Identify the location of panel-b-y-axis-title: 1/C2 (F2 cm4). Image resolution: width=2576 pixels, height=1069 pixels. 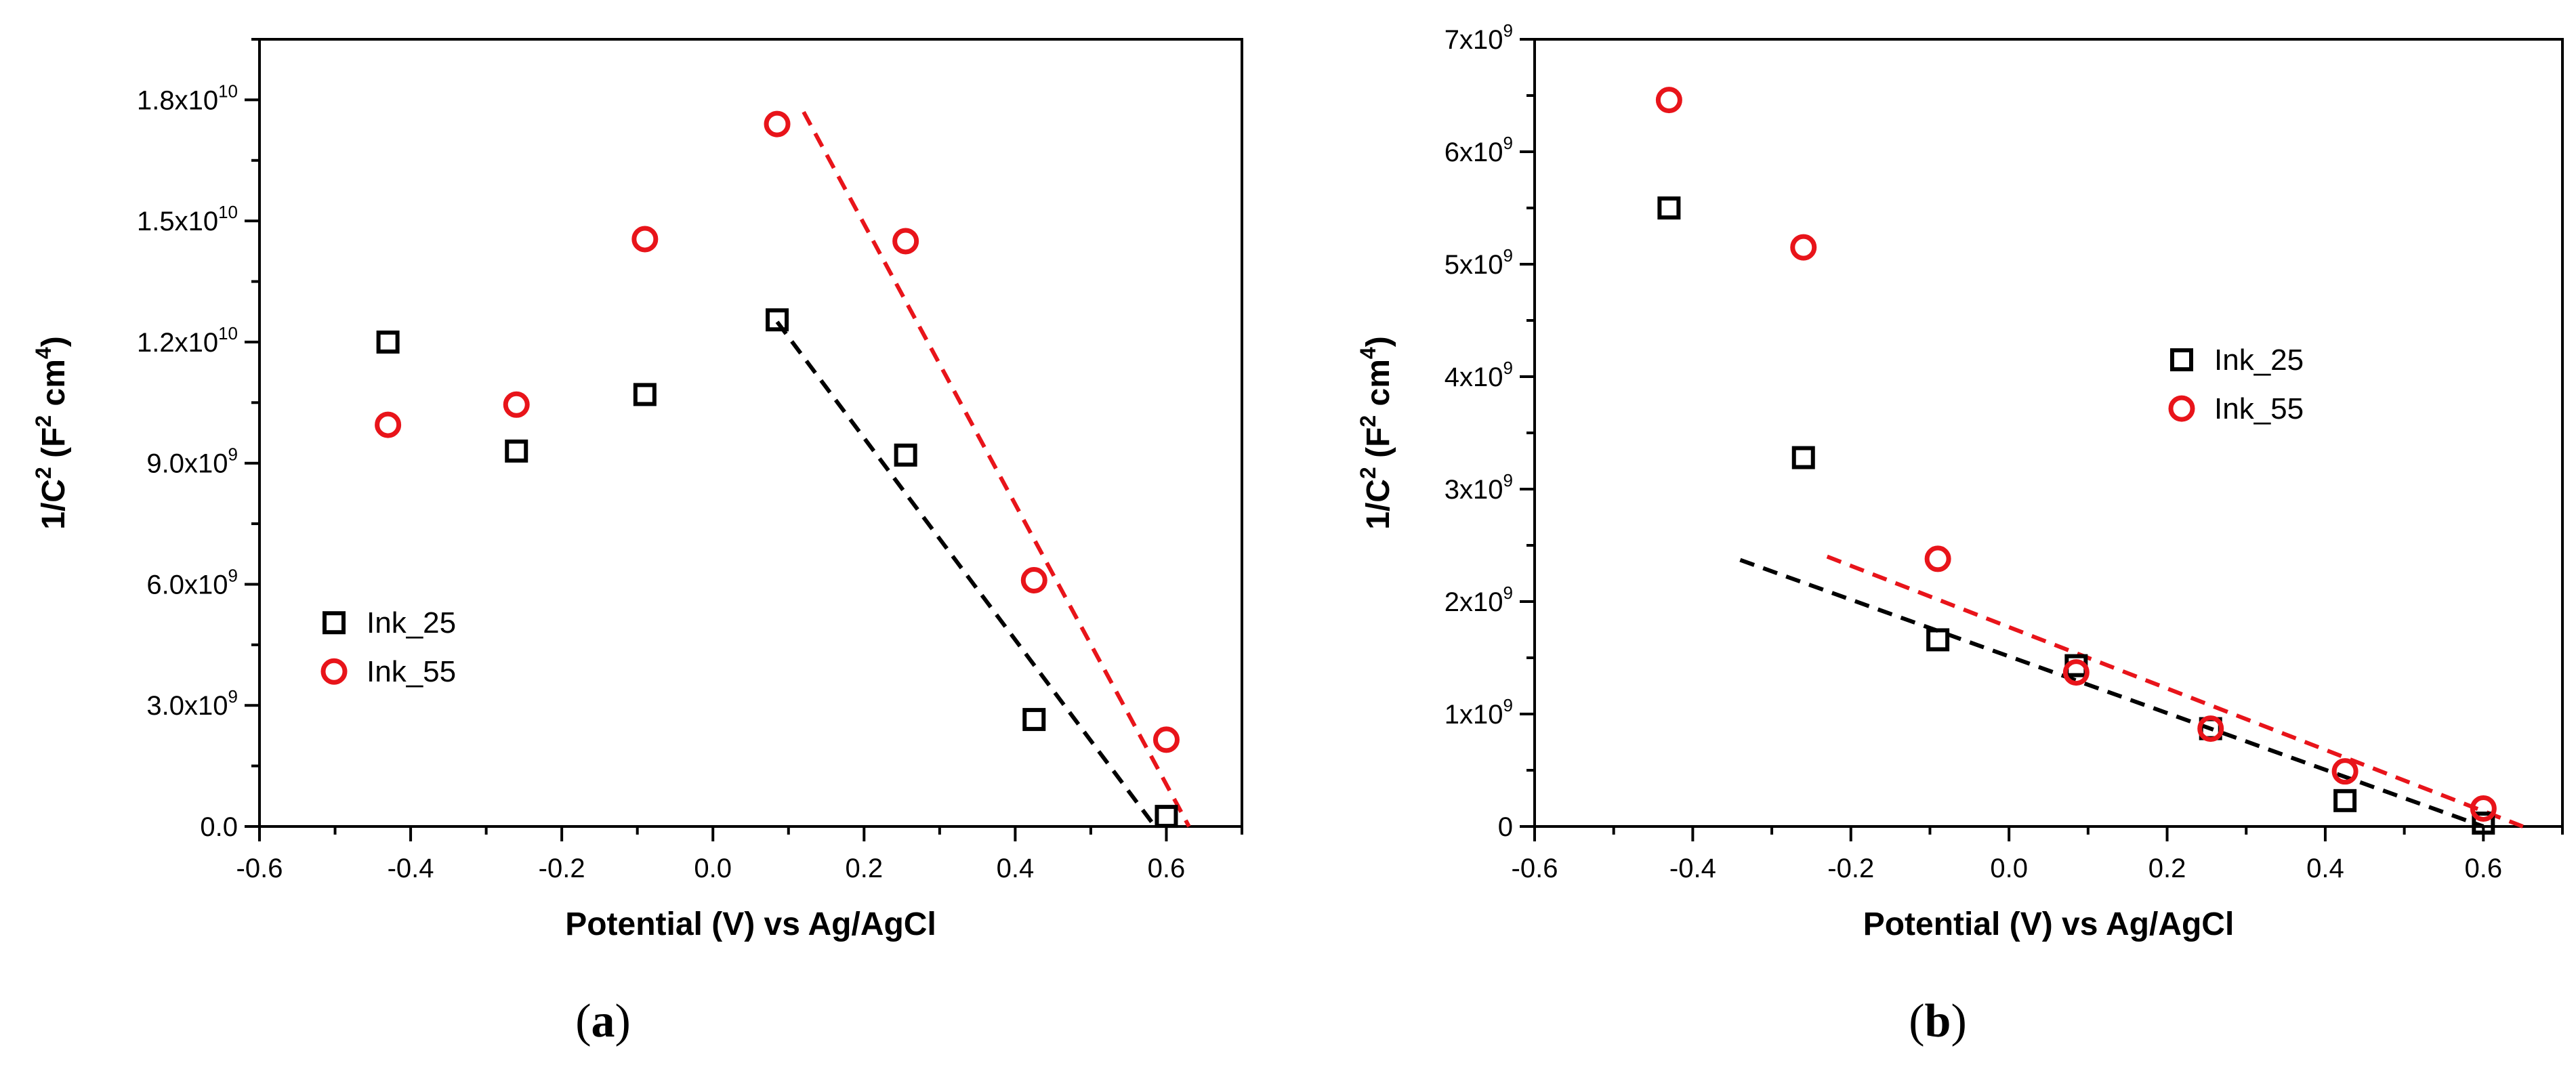
(1376, 433).